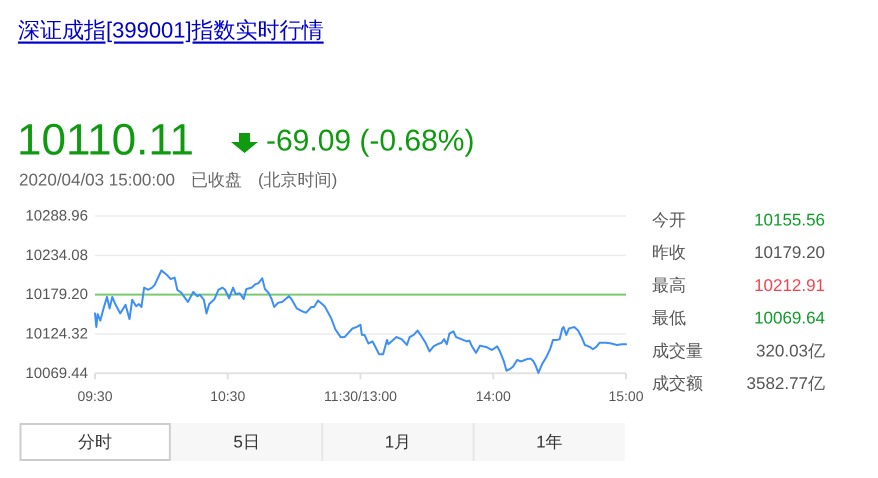 Image resolution: width=878 pixels, height=478 pixels. Describe the element at coordinates (789, 285) in the screenshot. I see `text: 10212.91` at that location.